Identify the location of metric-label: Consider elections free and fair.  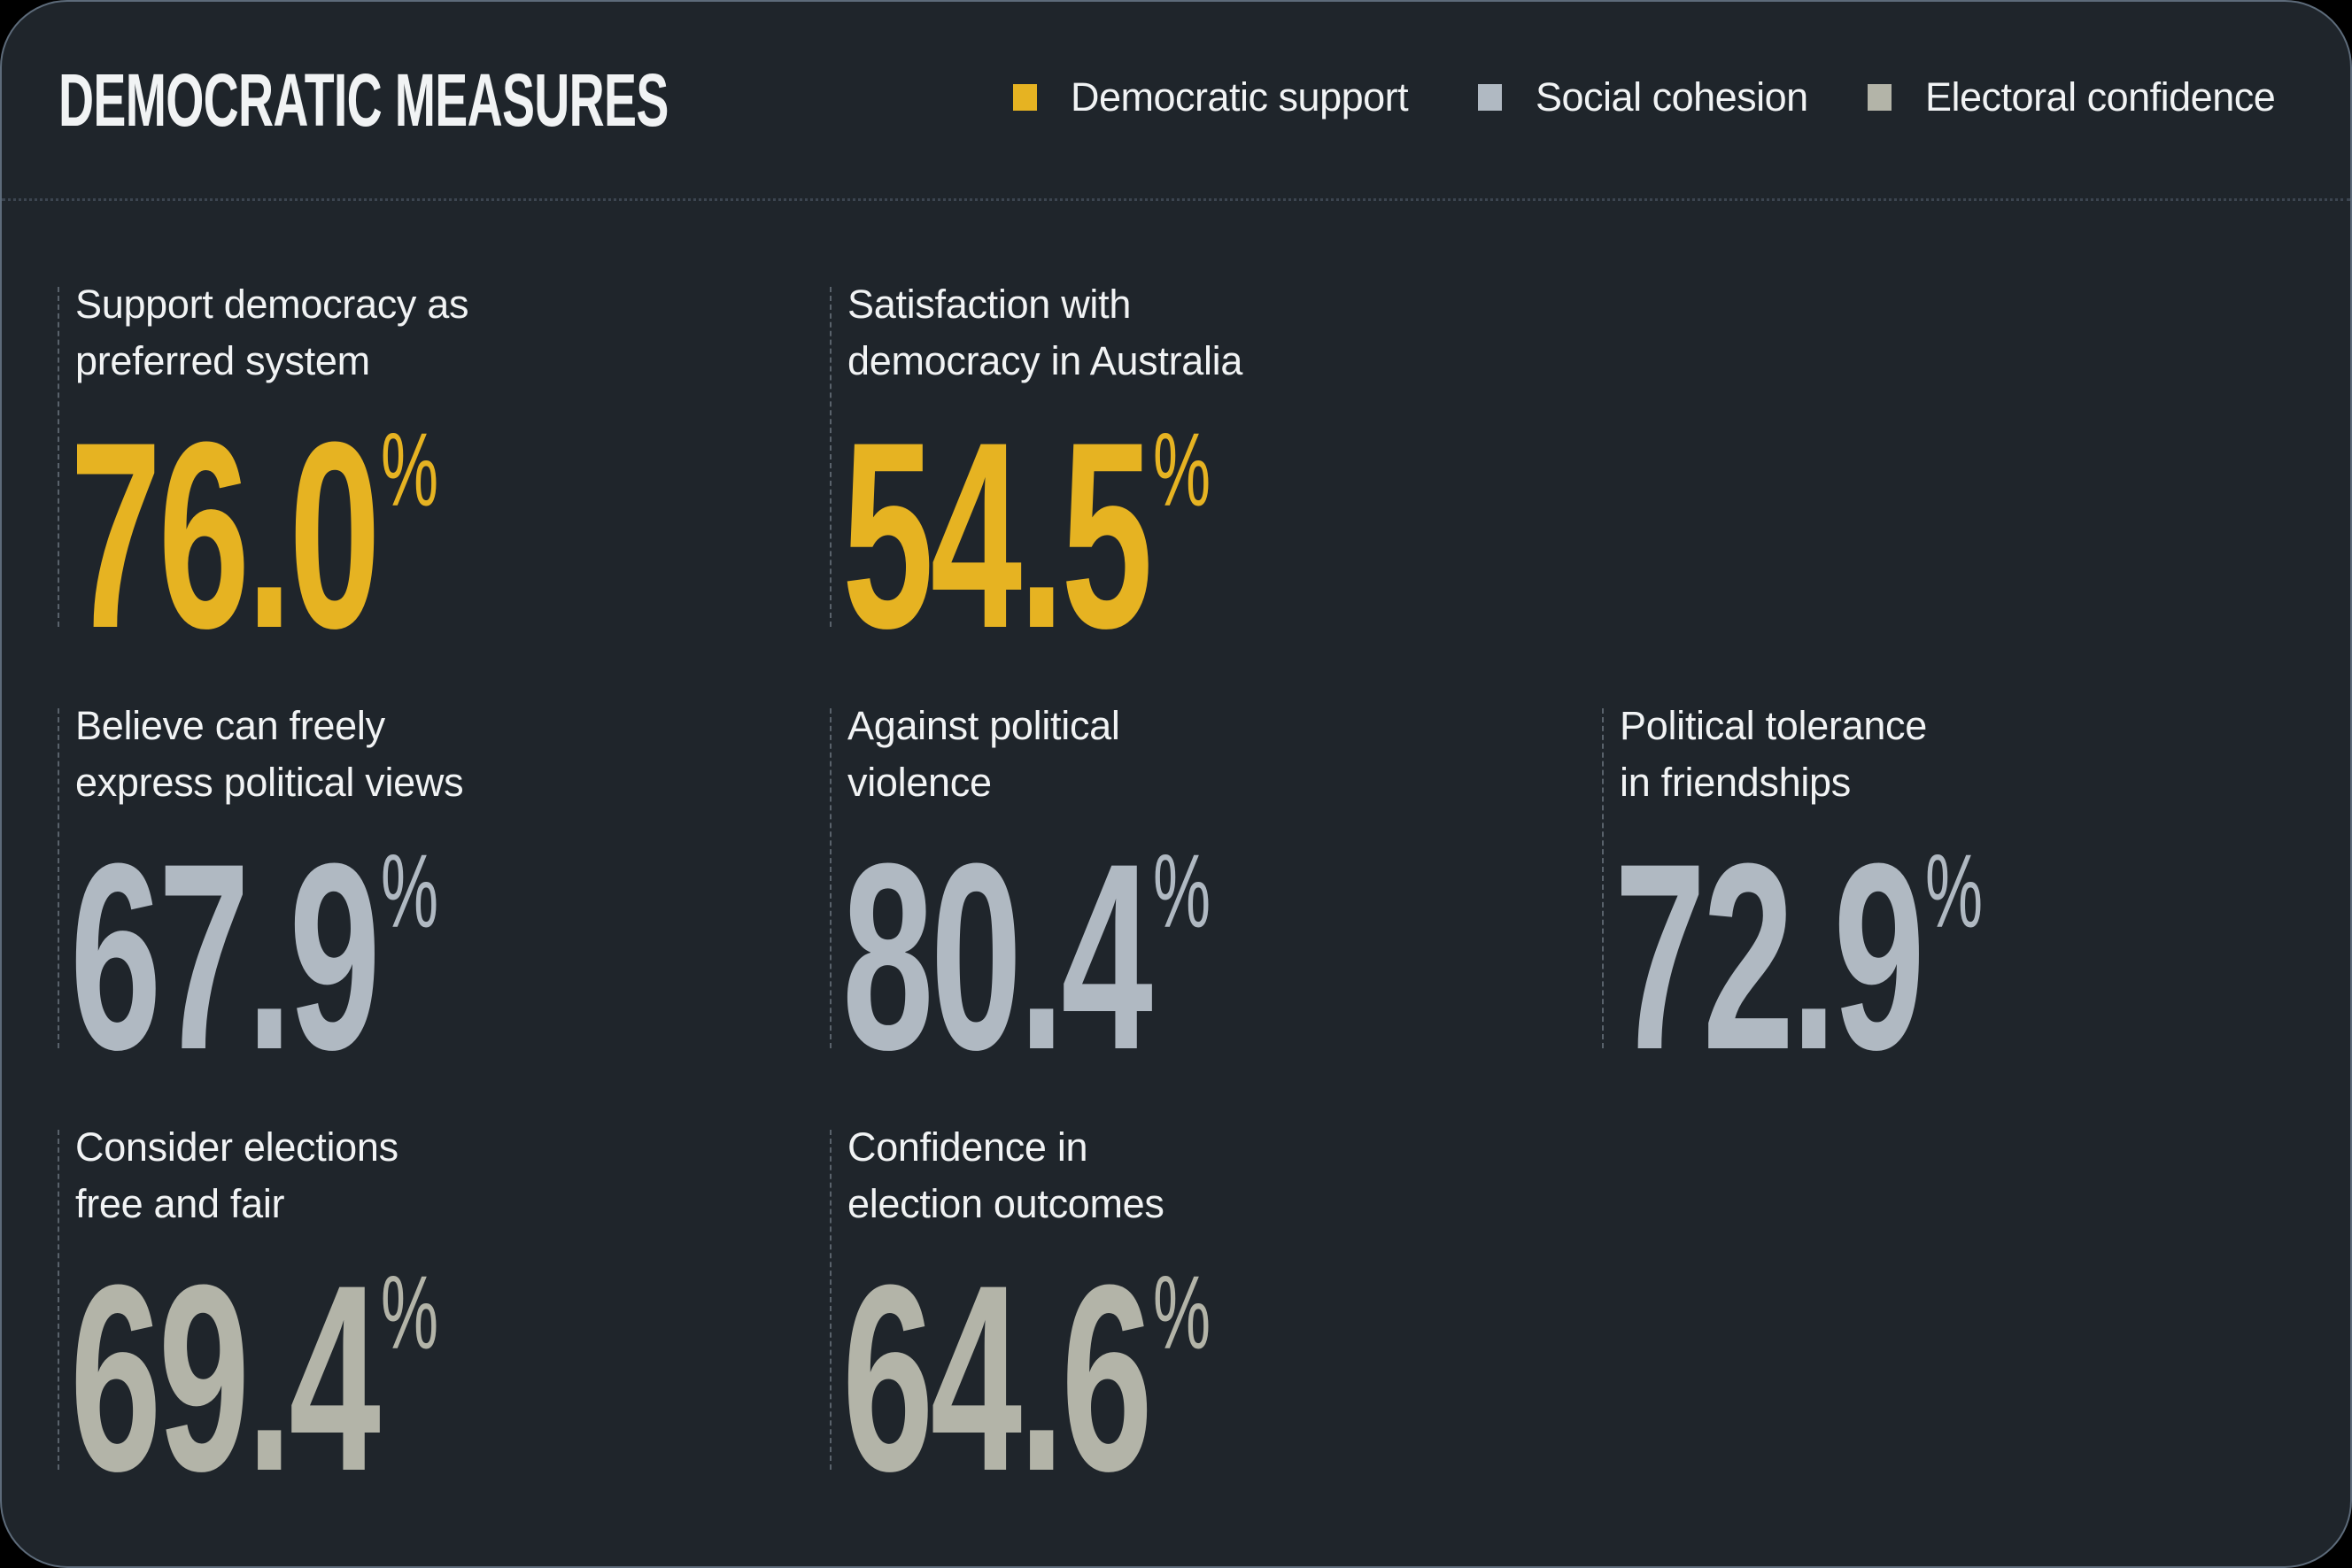
(236, 1175).